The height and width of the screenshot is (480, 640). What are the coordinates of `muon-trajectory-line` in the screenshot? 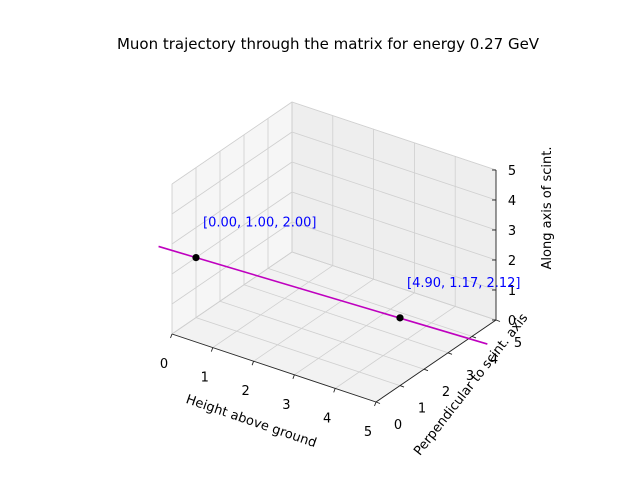 It's located at (323, 295).